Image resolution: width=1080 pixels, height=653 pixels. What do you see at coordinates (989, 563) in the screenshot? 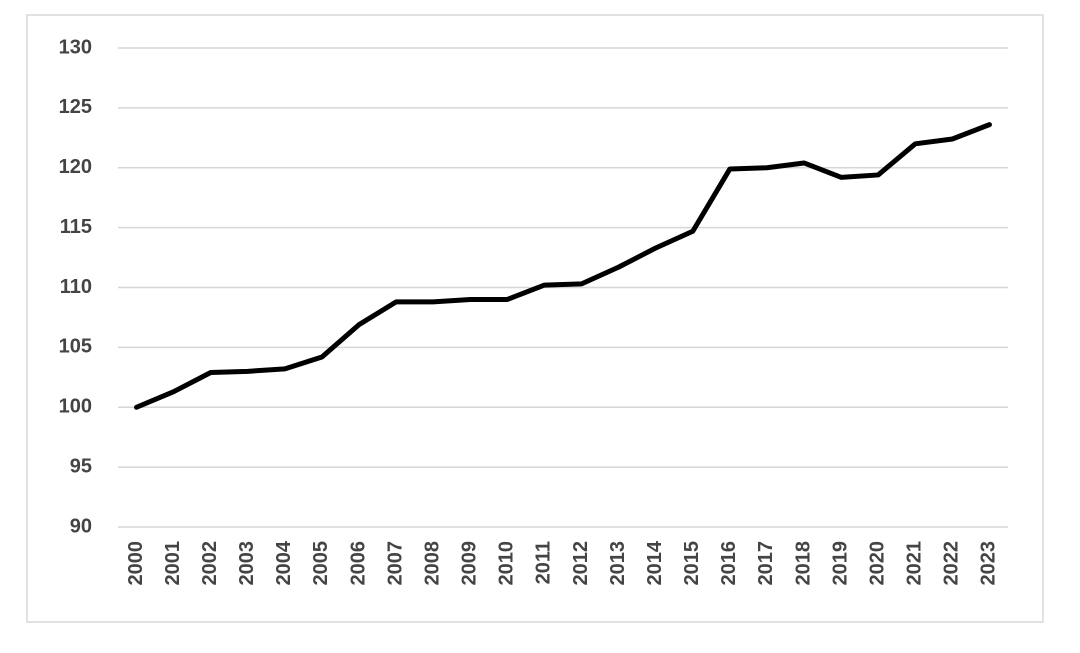
I see `x-tick-label: 2023` at bounding box center [989, 563].